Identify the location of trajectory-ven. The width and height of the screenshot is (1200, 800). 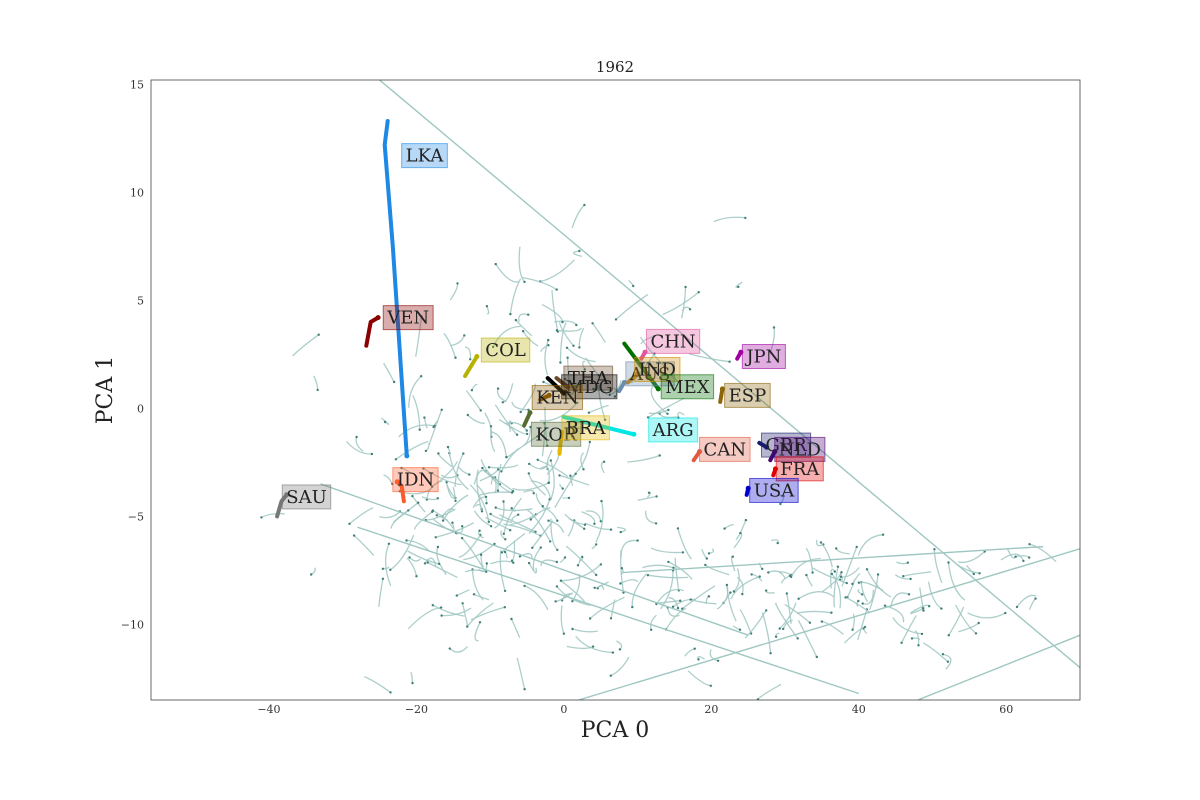
(372, 331).